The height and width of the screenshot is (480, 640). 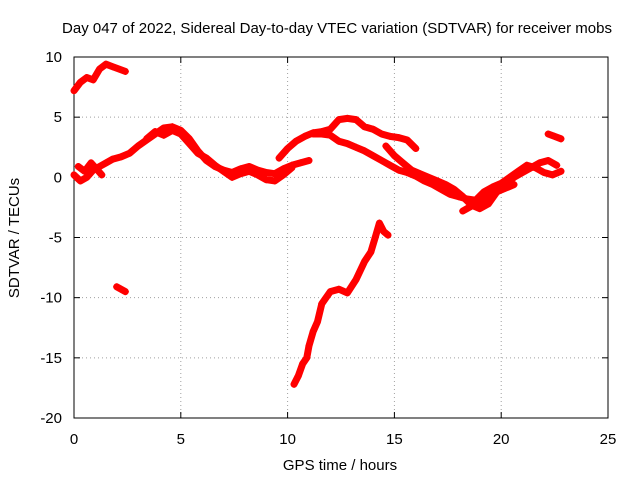 I want to click on x-tick-label: 25, so click(x=608, y=439).